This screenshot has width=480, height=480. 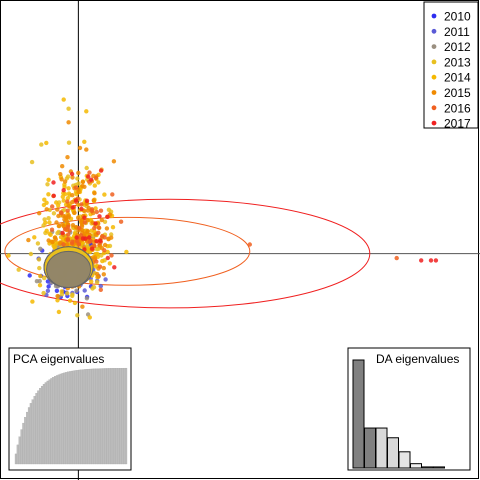 I want to click on legend-label-2014: 2014, so click(x=457, y=78).